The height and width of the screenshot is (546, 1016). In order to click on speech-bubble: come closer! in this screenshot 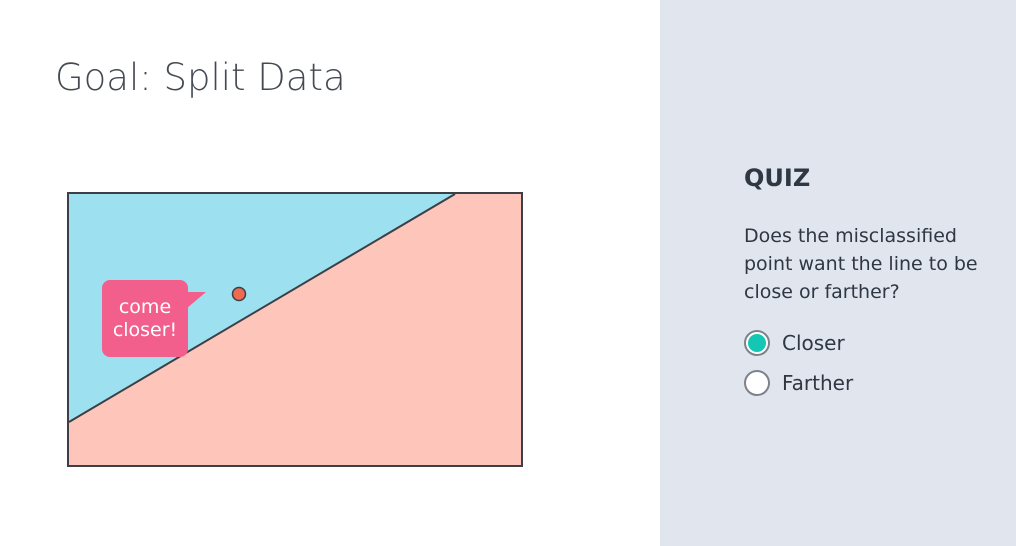, I will do `click(145, 318)`.